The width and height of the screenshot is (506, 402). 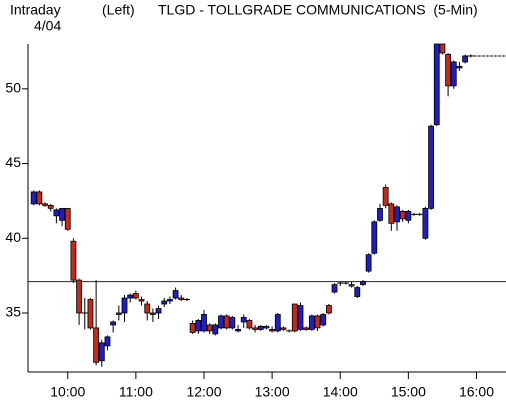 What do you see at coordinates (13, 88) in the screenshot?
I see `y-tick-label: 50` at bounding box center [13, 88].